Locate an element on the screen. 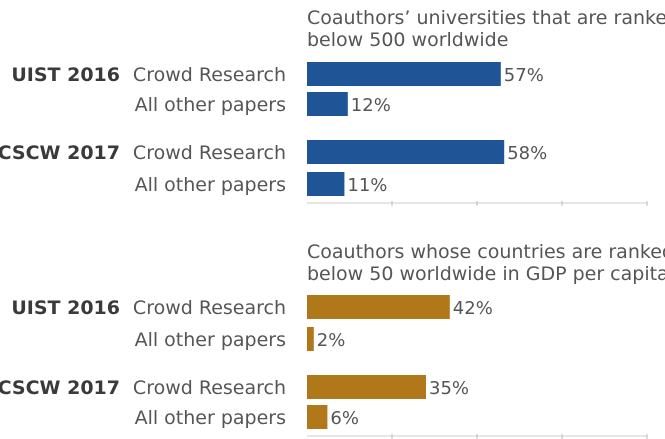  value-label: 6% is located at coordinates (344, 418).